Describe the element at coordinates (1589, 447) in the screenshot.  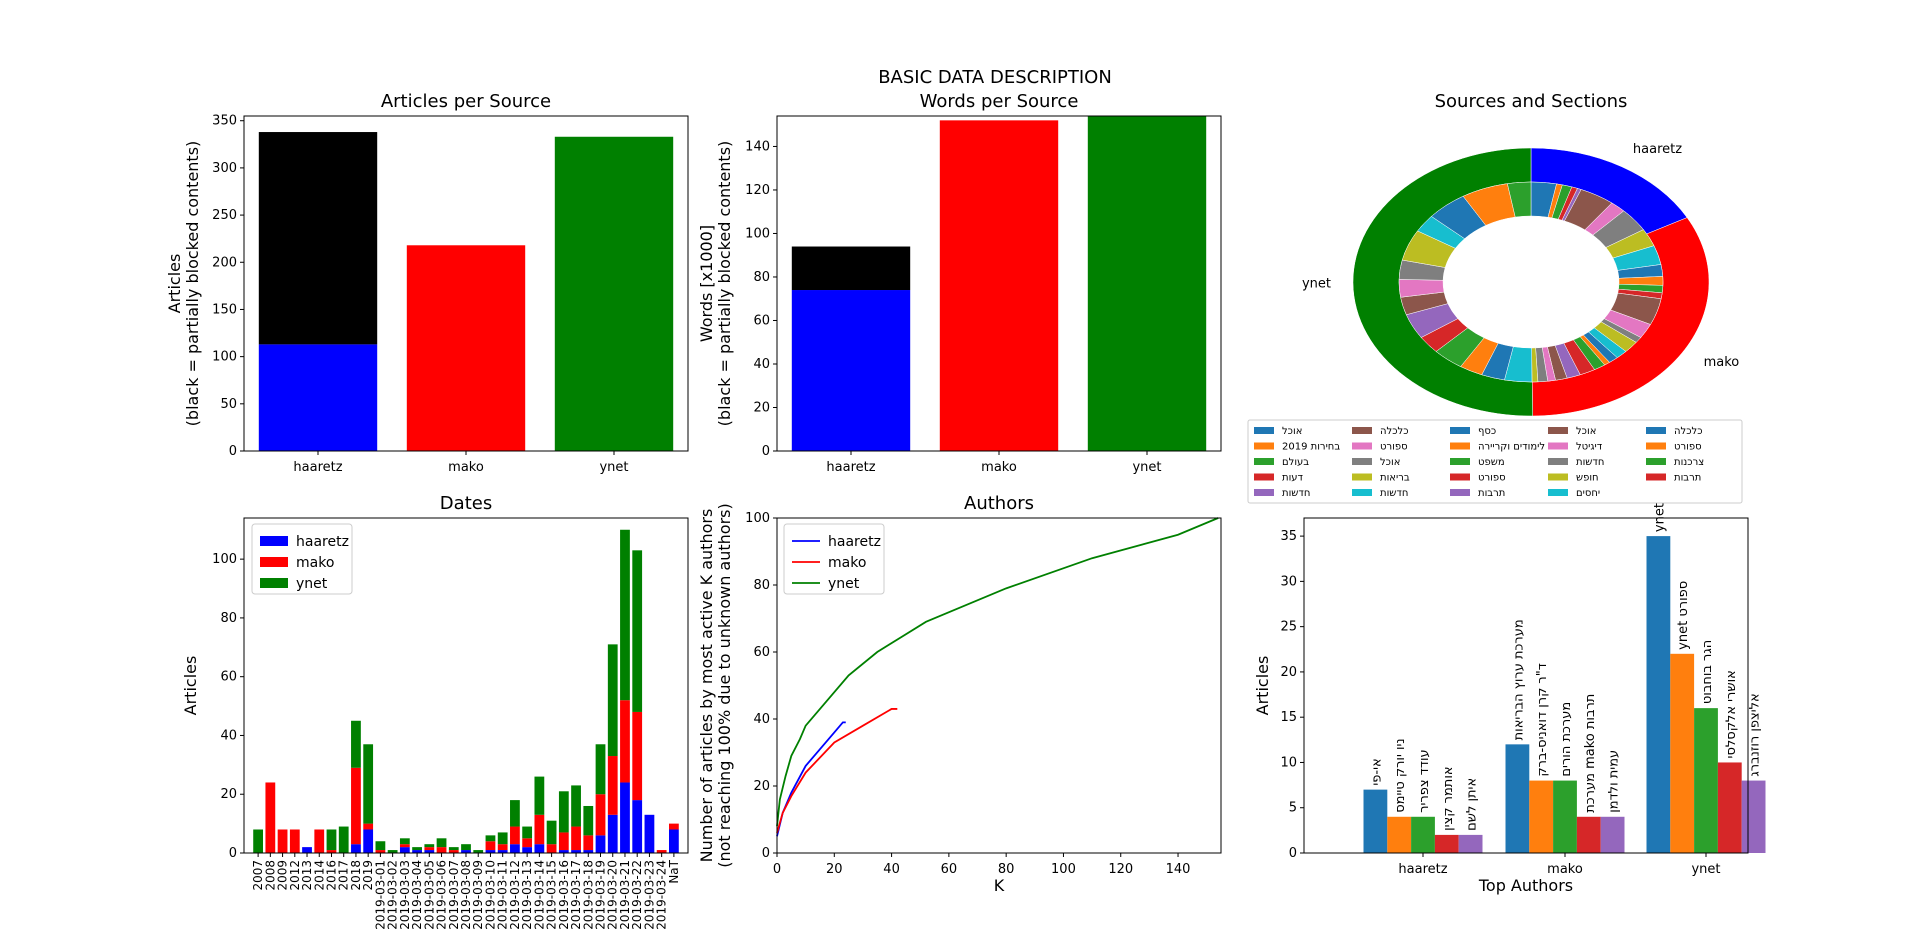
I see `legend-label: דיגיטל` at that location.